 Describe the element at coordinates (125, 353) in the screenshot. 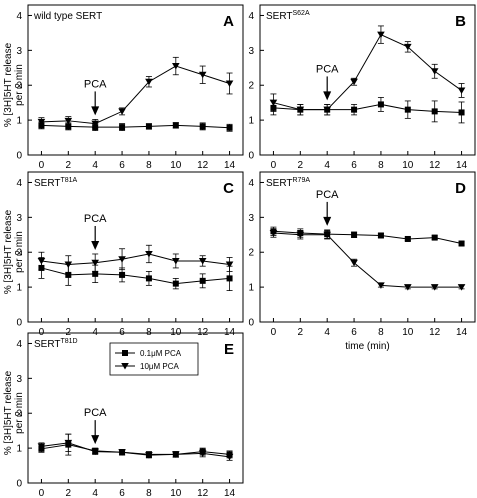

I see `legend-square-marker` at that location.